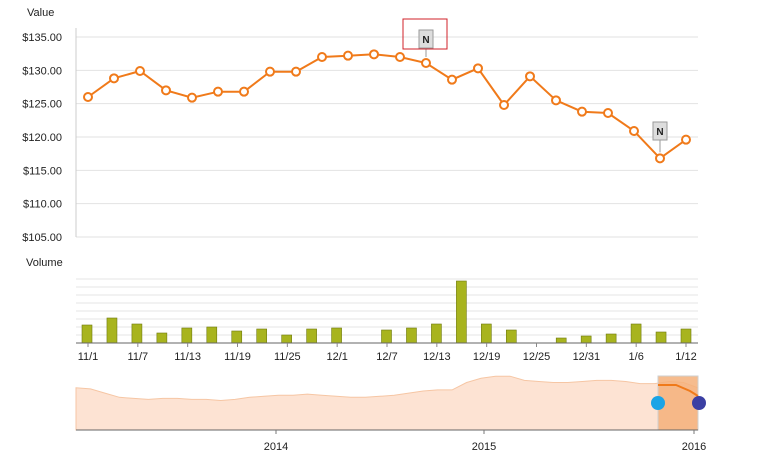 This screenshot has width=768, height=467. What do you see at coordinates (42, 171) in the screenshot?
I see `price-y-tick: $115.00` at bounding box center [42, 171].